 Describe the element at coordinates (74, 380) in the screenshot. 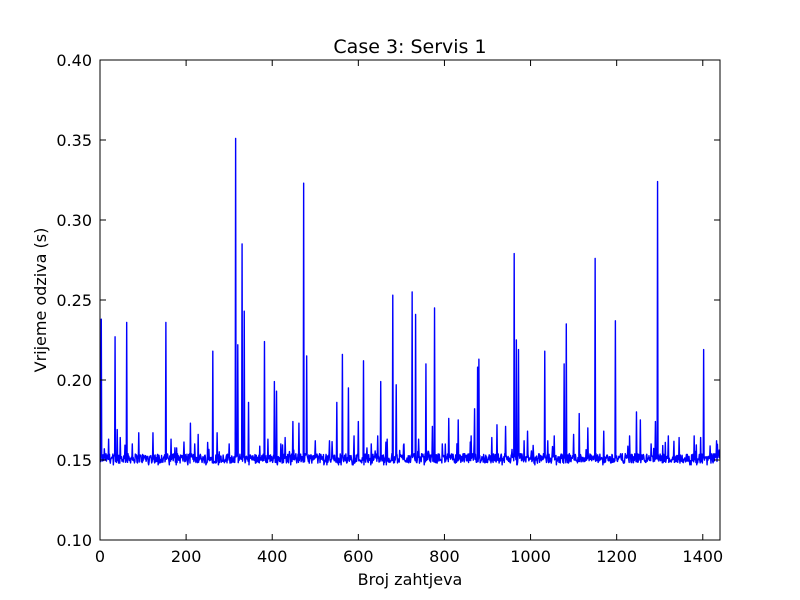

I see `y-tick-label: 0.20` at that location.